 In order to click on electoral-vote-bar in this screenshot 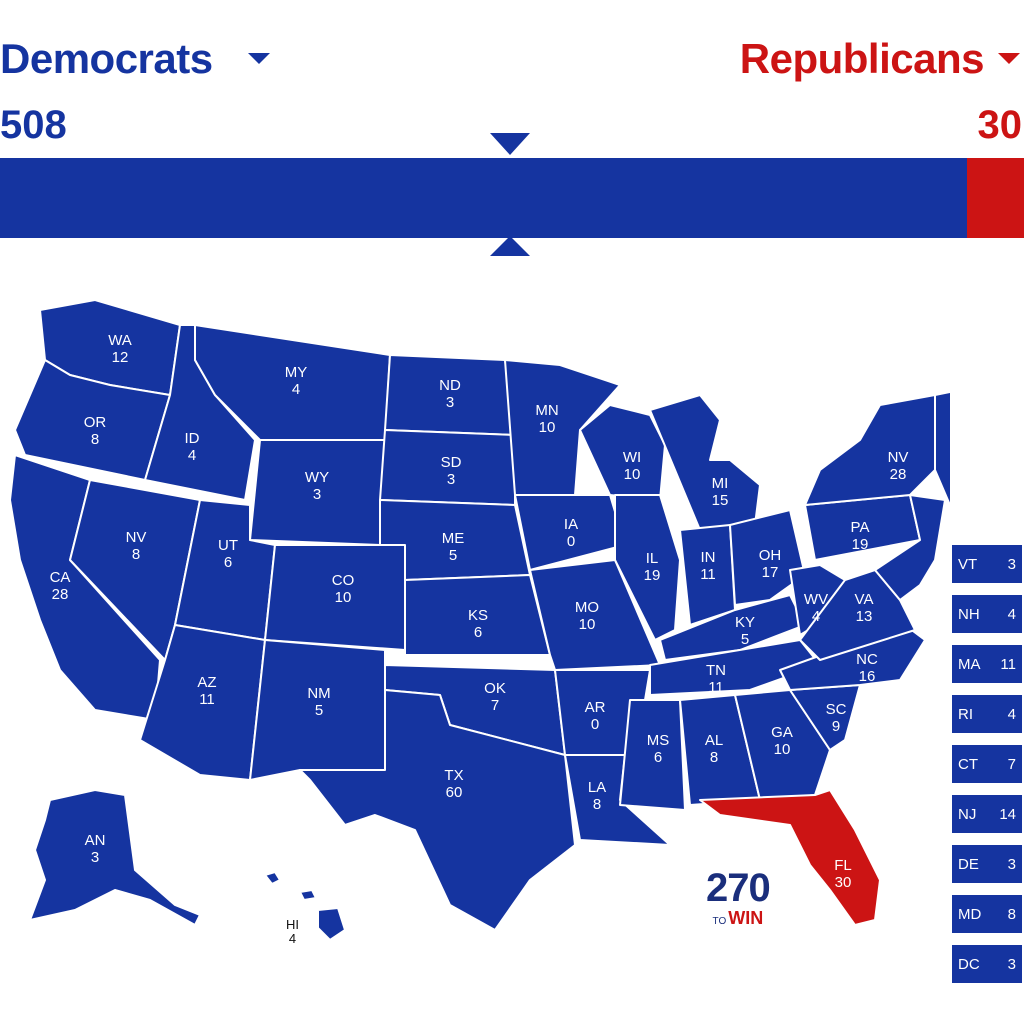, I will do `click(512, 198)`.